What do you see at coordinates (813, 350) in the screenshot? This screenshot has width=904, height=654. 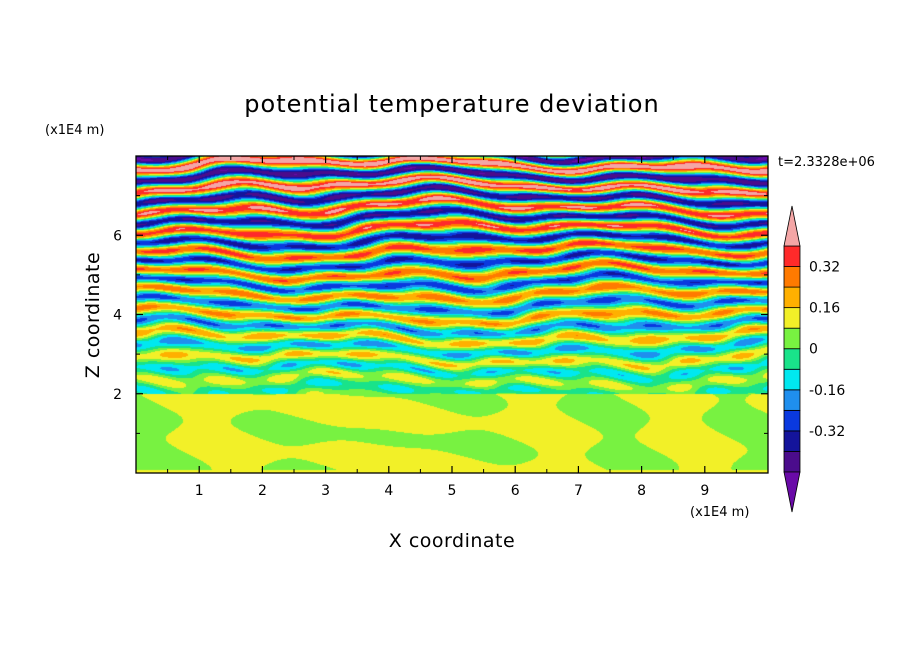 I see `colorbar-tick-label: 0` at bounding box center [813, 350].